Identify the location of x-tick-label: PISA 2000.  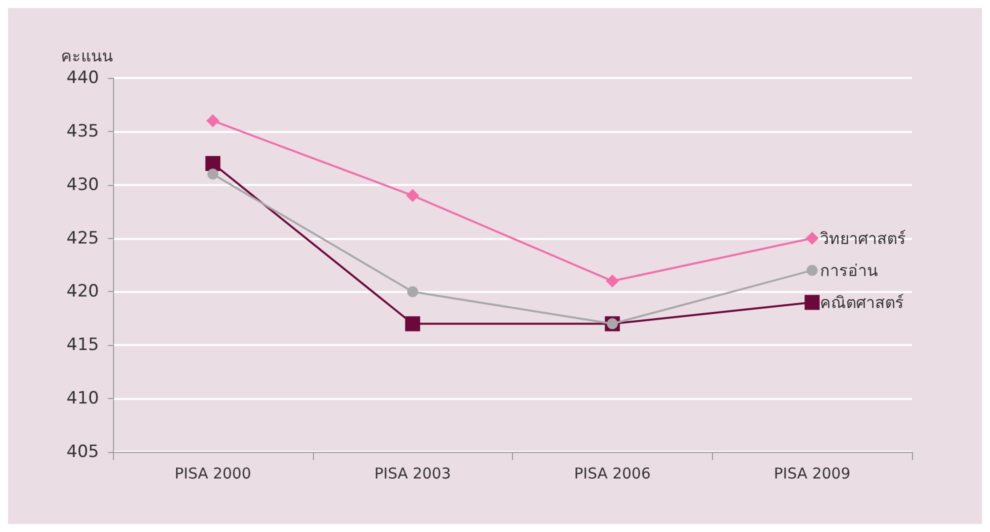
(213, 473).